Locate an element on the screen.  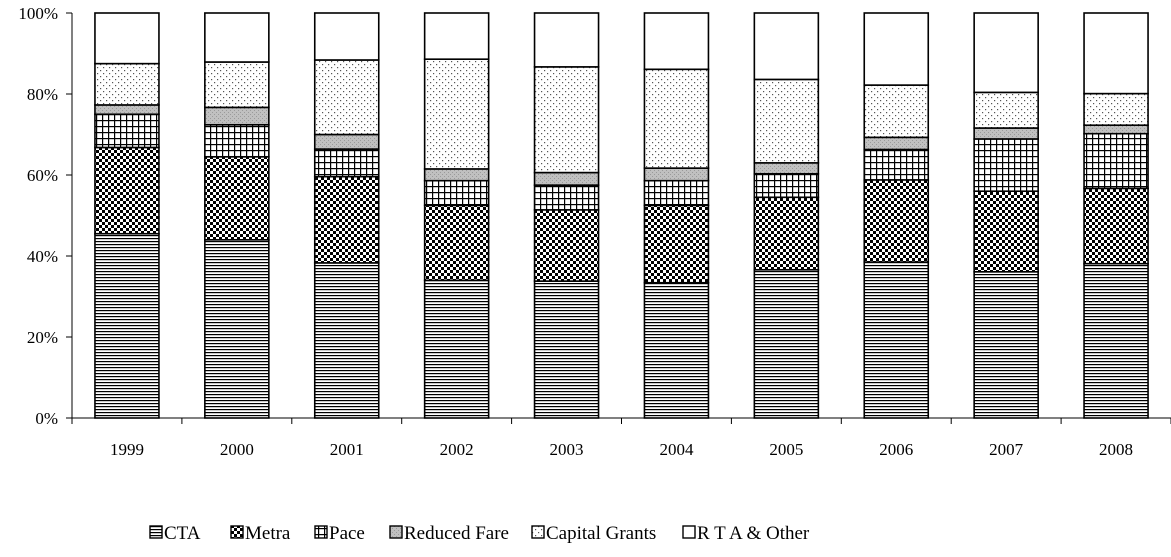
legend-item-pace: Pace is located at coordinates (339, 533).